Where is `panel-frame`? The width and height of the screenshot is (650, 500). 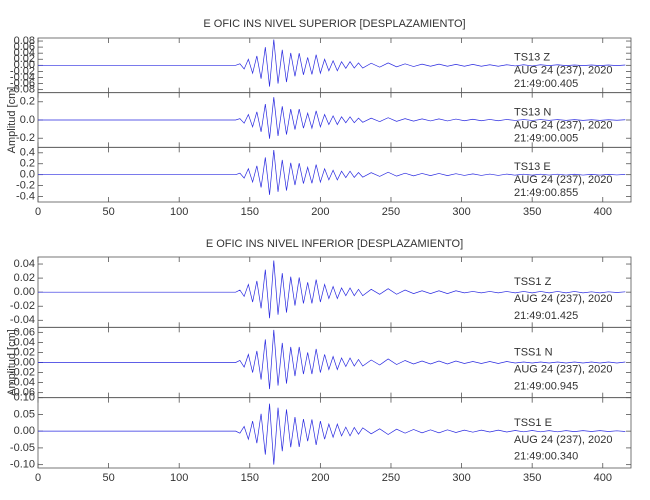
panel-frame is located at coordinates (334, 433).